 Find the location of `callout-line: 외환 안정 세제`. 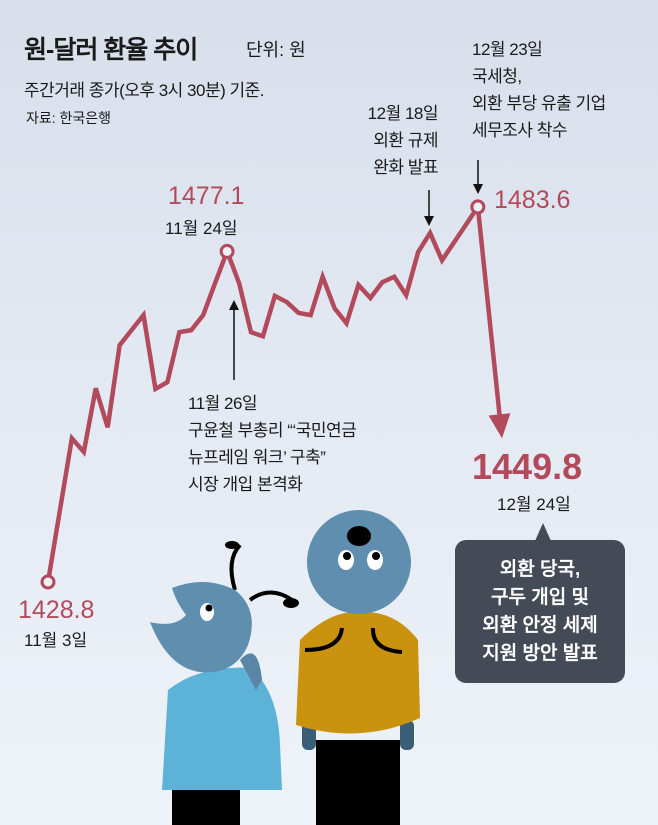

callout-line: 외환 안정 세제 is located at coordinates (540, 625).